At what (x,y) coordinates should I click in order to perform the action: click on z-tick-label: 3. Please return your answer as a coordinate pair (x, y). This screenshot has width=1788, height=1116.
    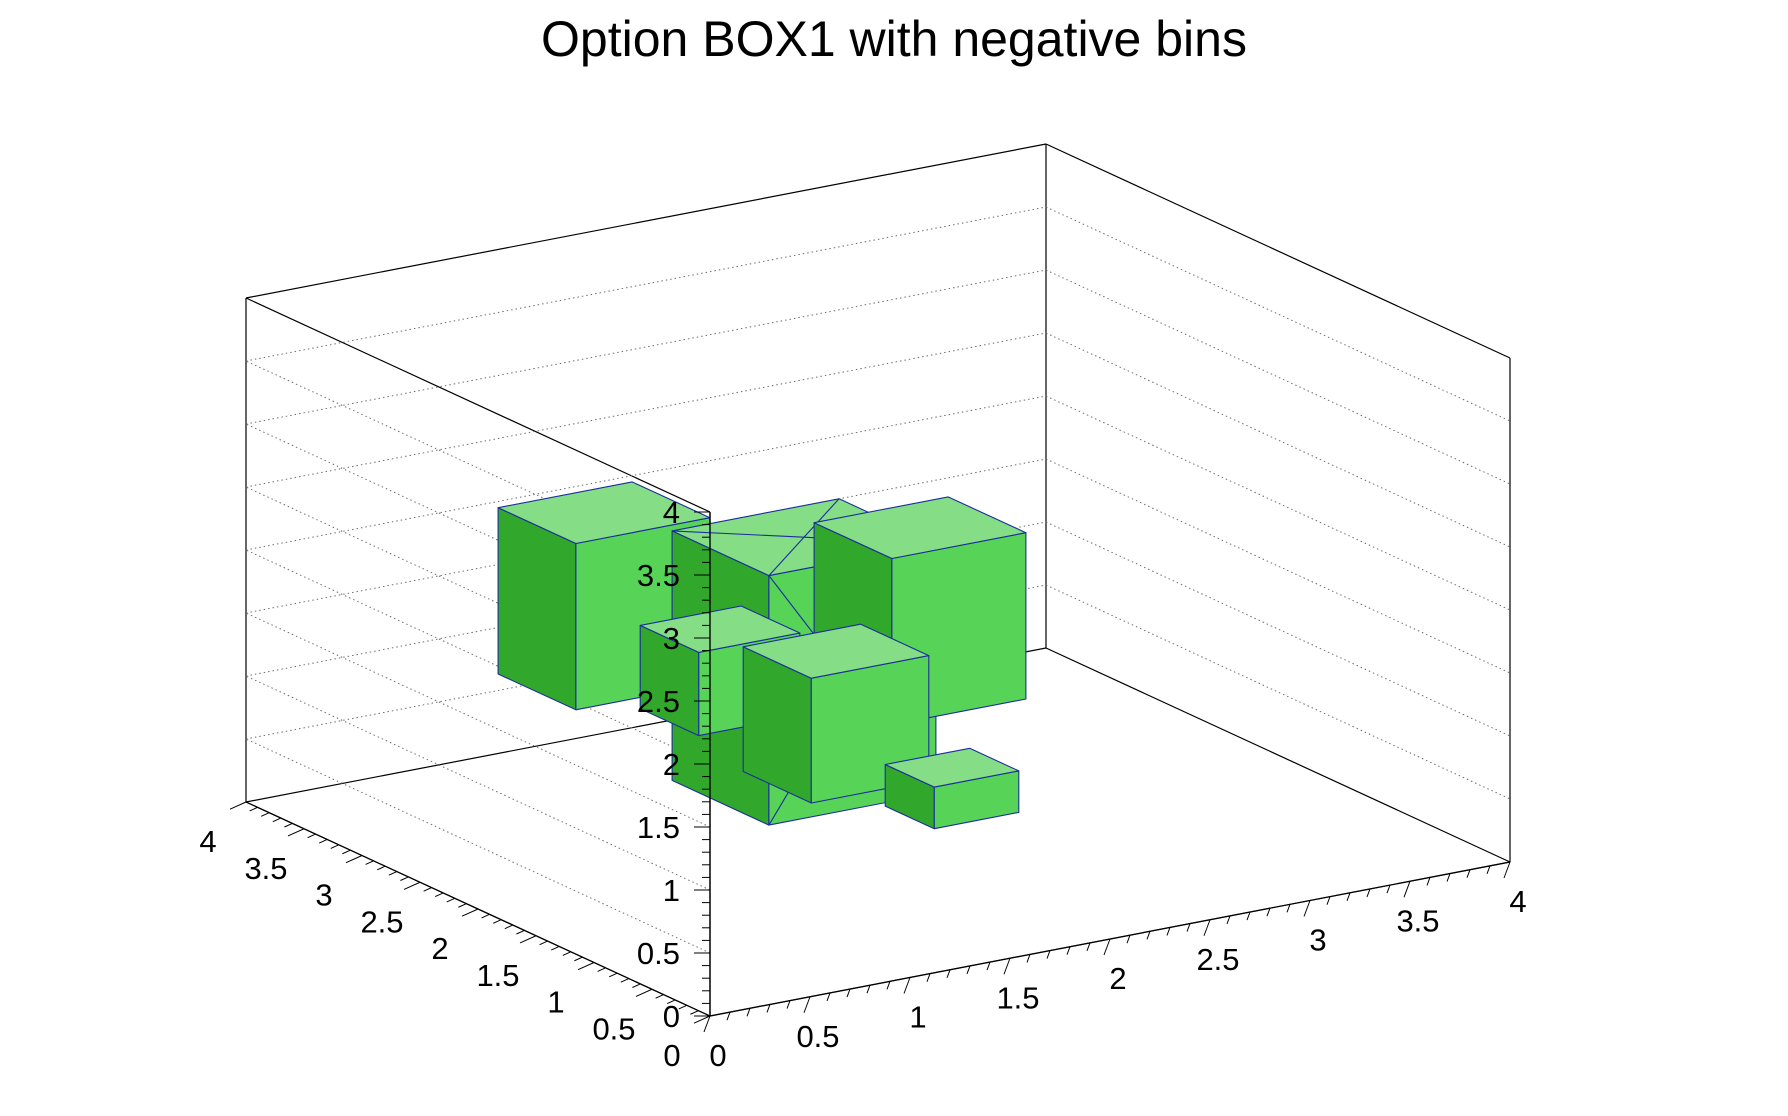
    Looking at the image, I should click on (671, 638).